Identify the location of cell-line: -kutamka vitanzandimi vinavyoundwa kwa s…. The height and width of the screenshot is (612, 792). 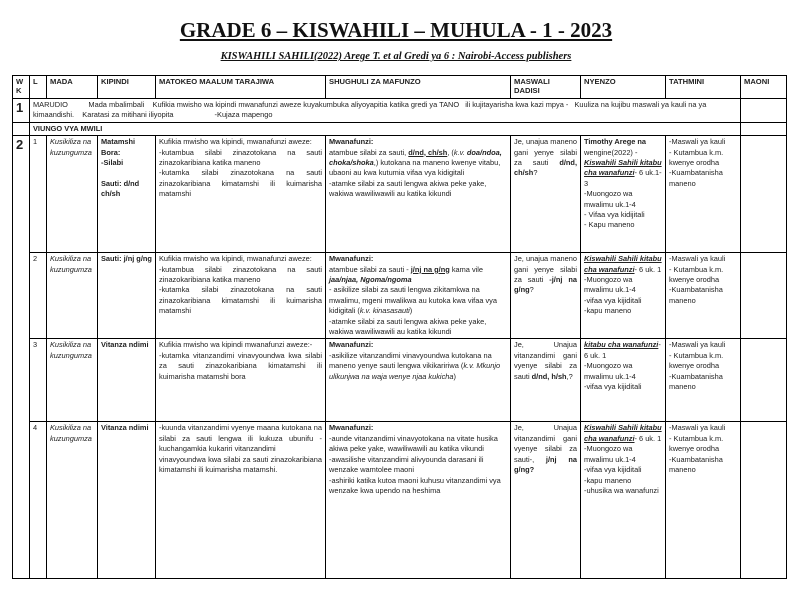
(240, 365).